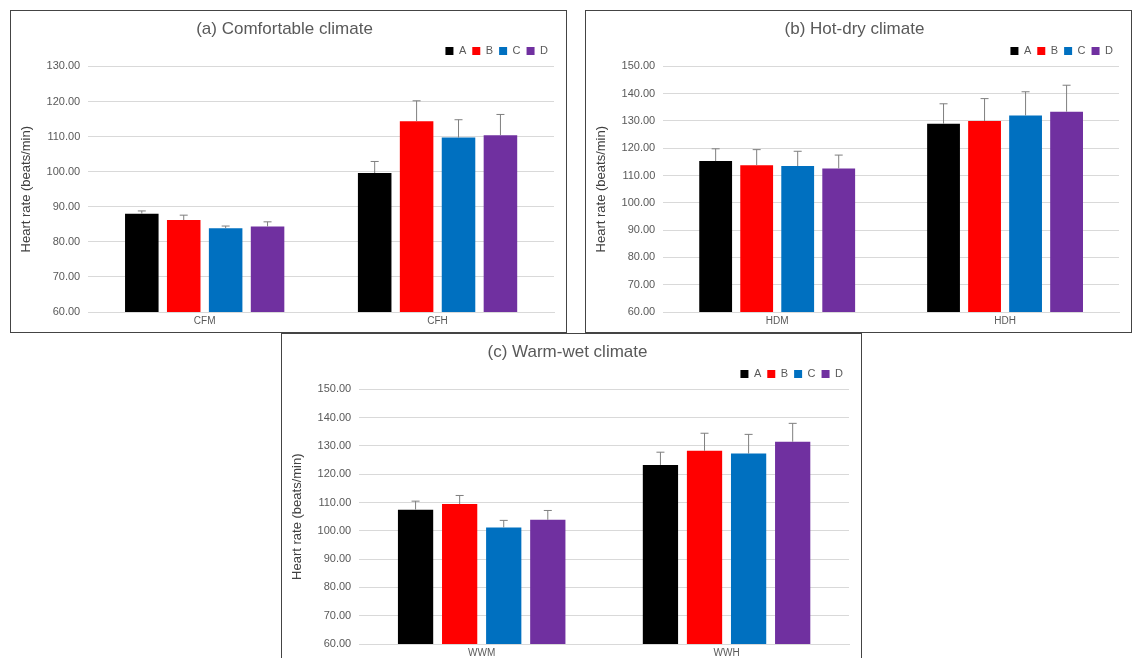  What do you see at coordinates (777, 320) in the screenshot?
I see `x-tick-label: HDM` at bounding box center [777, 320].